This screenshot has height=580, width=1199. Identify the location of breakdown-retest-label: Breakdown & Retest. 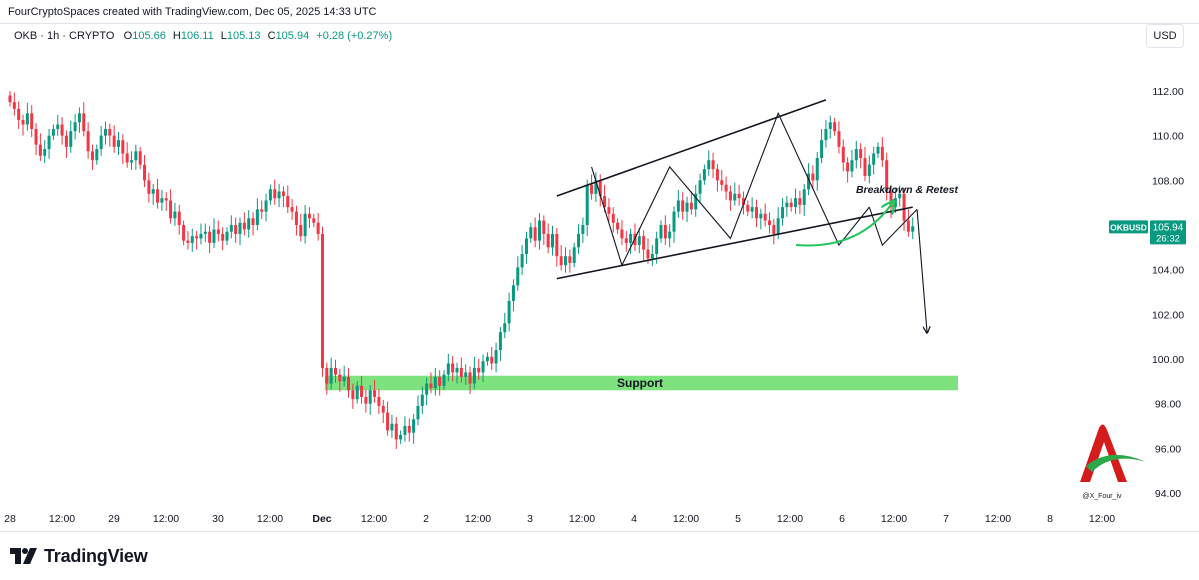
(907, 190).